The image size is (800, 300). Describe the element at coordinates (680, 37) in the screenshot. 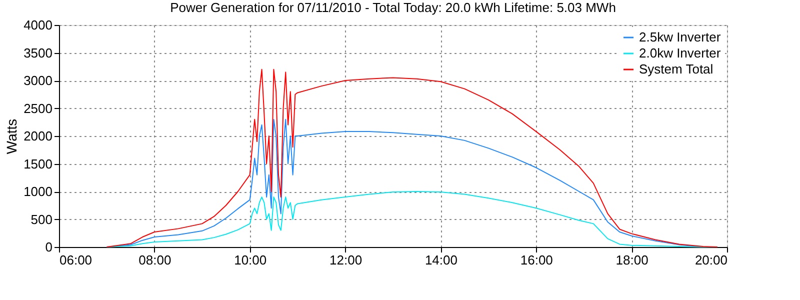

I see `legend-label: 2.5kw Inverter` at that location.